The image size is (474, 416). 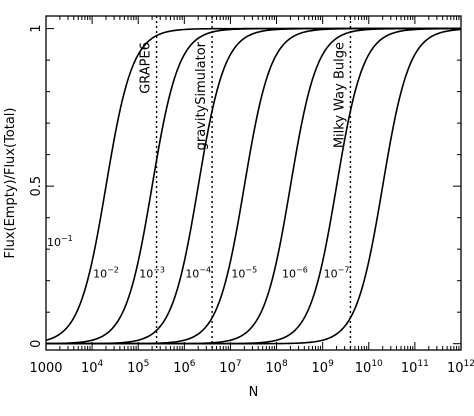 I want to click on y-tick-label: 1, so click(x=36, y=28).